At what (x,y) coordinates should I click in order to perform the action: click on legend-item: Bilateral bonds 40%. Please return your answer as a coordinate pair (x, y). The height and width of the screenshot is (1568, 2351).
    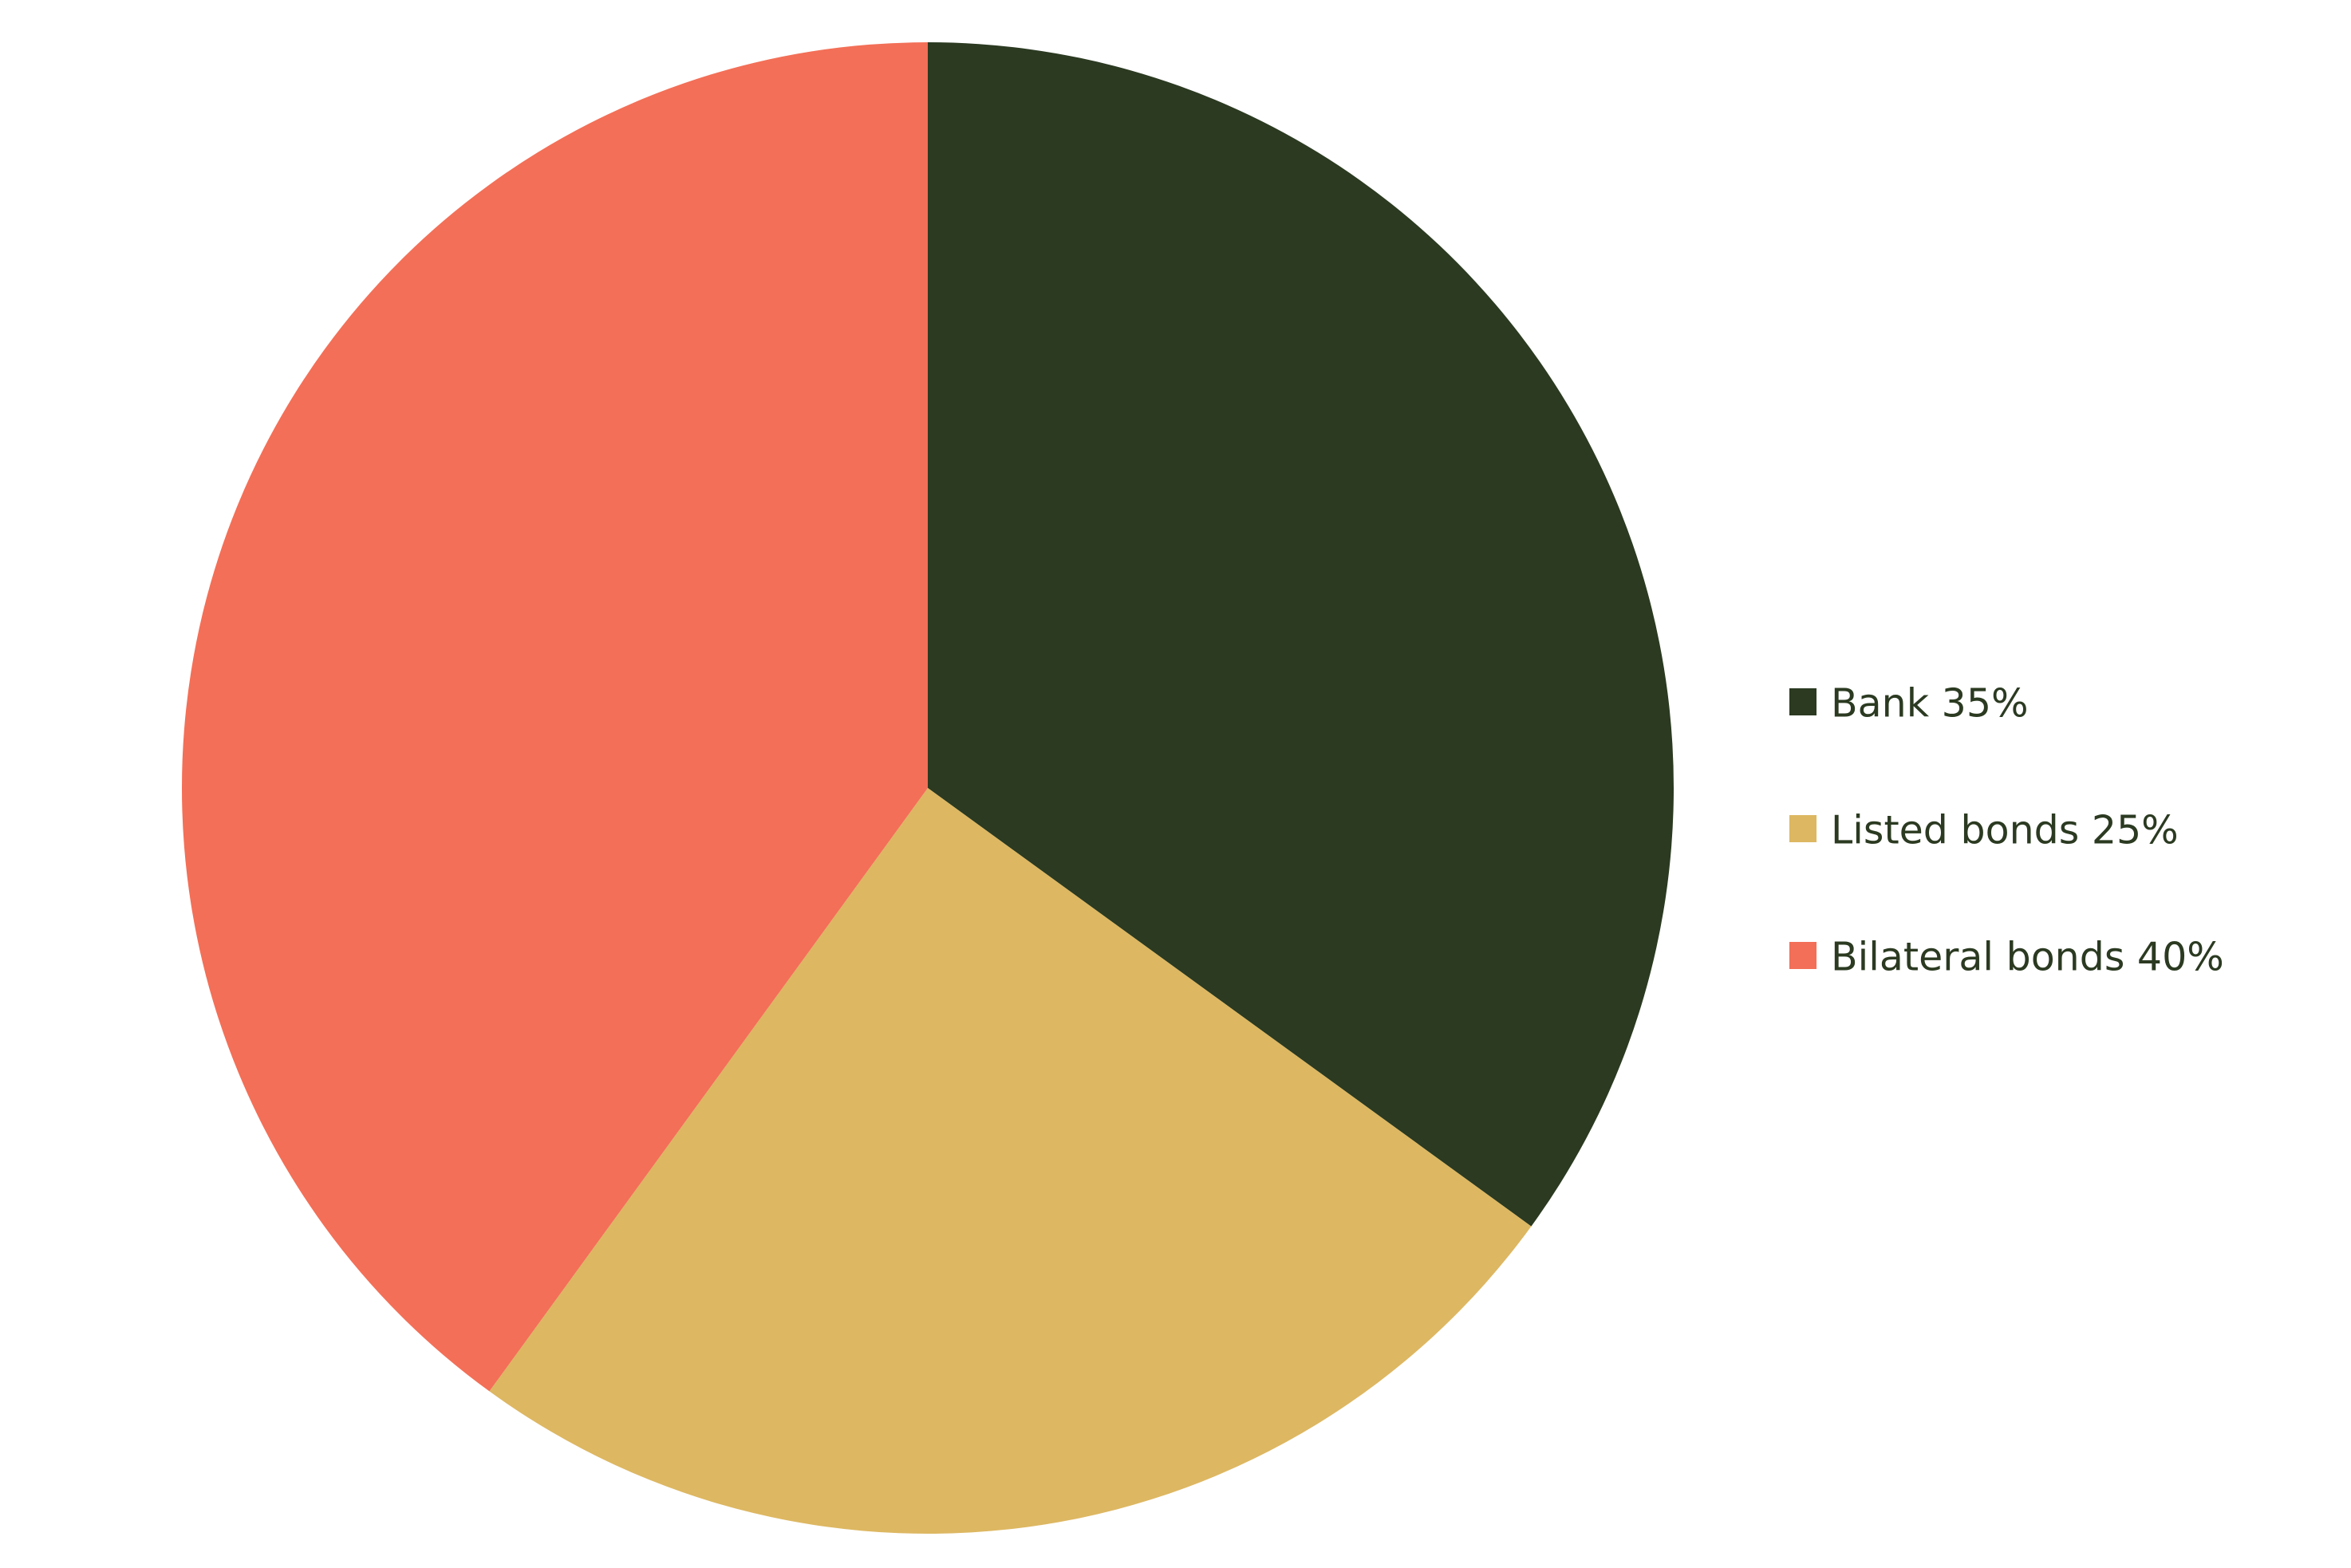
    Looking at the image, I should click on (2006, 958).